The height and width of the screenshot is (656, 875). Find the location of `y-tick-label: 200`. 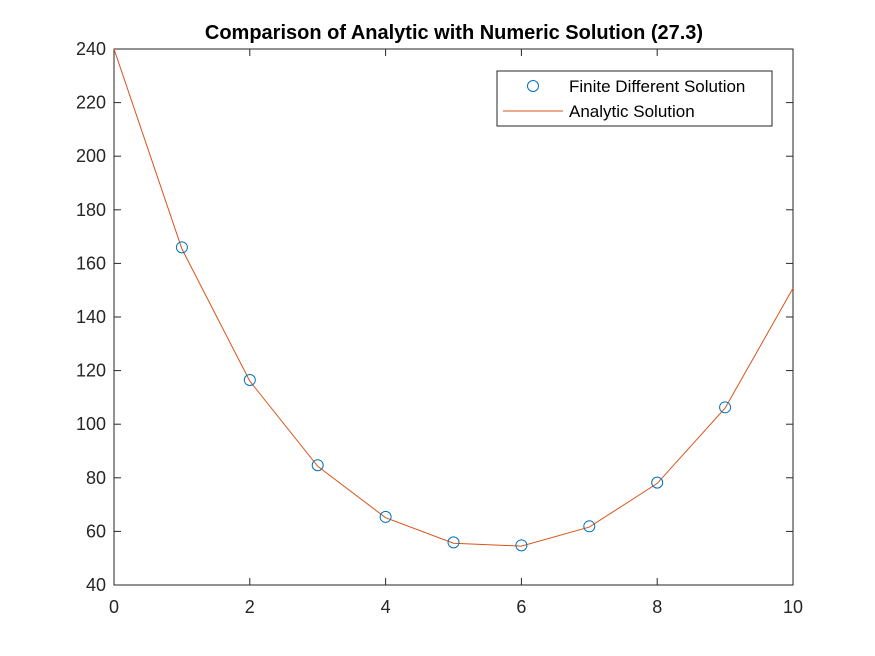

y-tick-label: 200 is located at coordinates (91, 156).